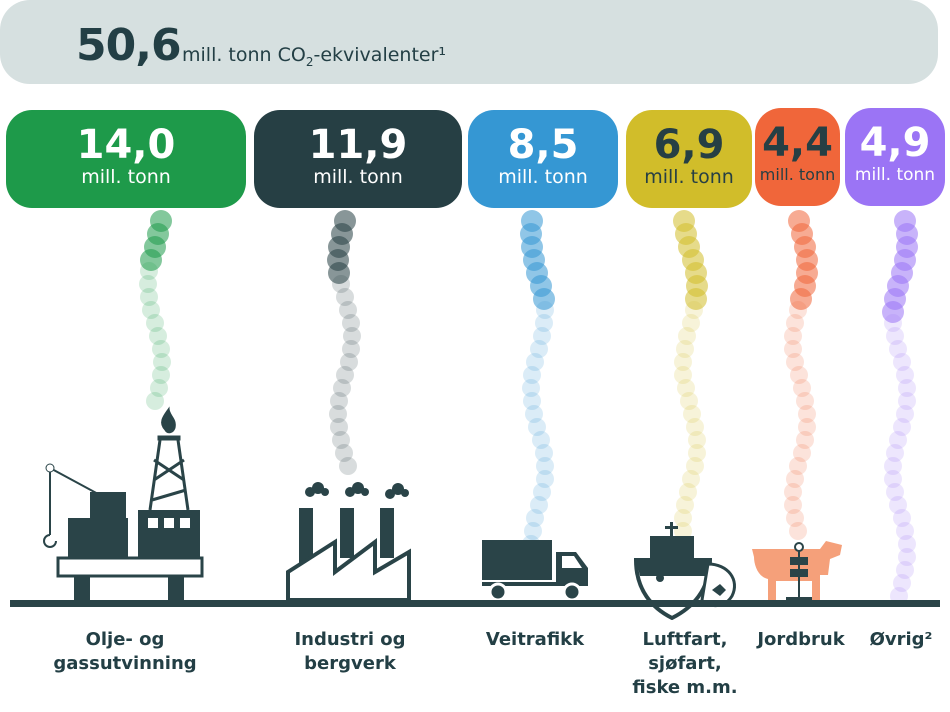 This screenshot has height=712, width=950. Describe the element at coordinates (895, 157) in the screenshot. I see `sector-cloud-other: 4,9 mill. tonn` at that location.